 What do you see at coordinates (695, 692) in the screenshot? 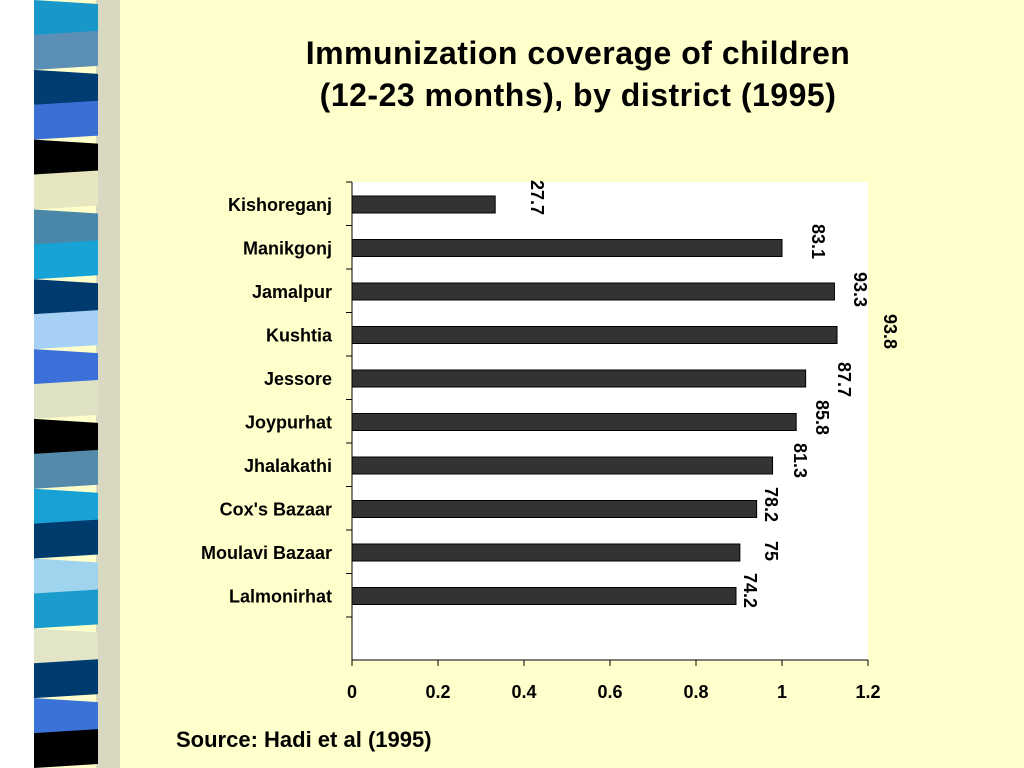
I see `x-tick-label: 0.8` at bounding box center [695, 692].